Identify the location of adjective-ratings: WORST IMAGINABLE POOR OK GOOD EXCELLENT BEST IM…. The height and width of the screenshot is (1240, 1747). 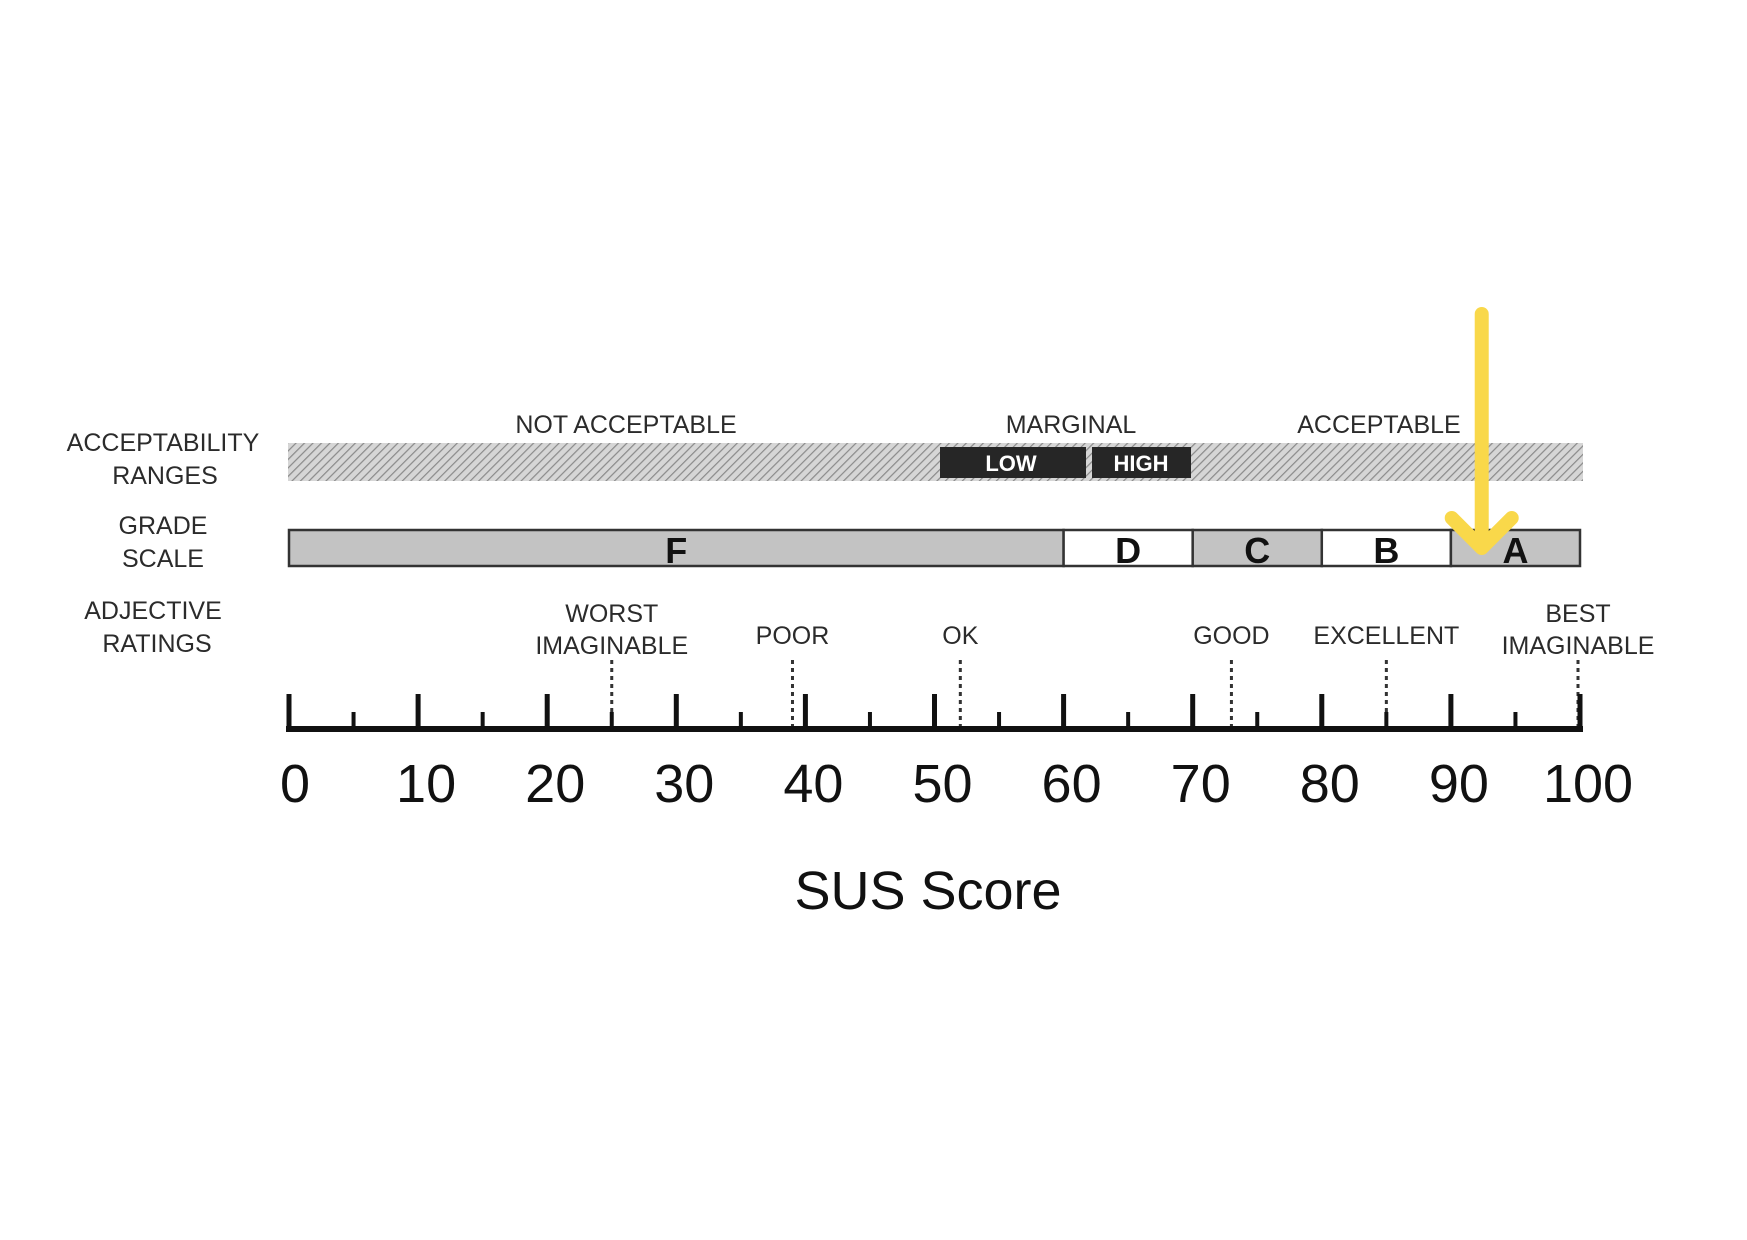
(1094, 663).